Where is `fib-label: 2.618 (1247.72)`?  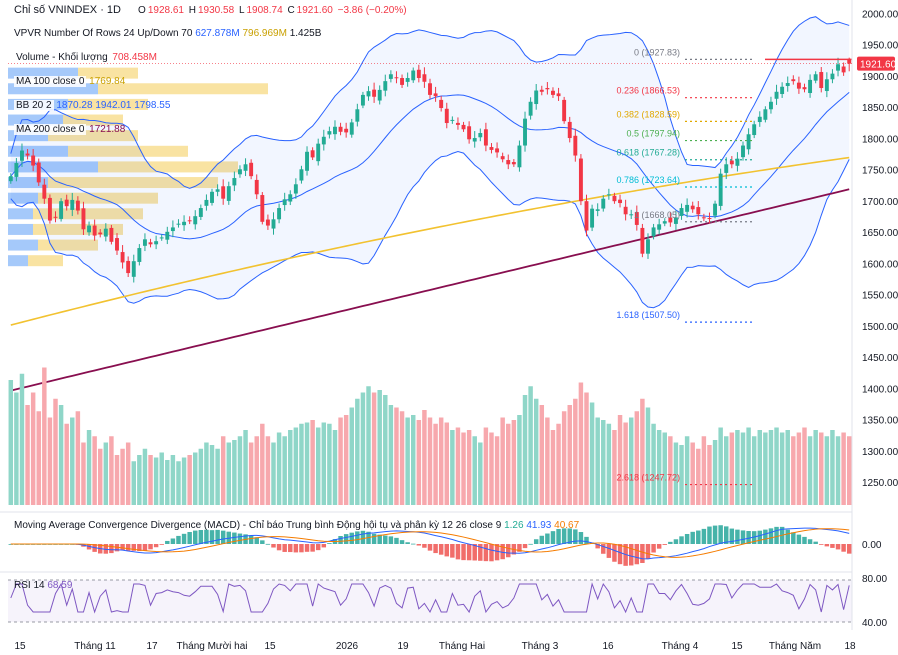 fib-label: 2.618 (1247.72) is located at coordinates (648, 478).